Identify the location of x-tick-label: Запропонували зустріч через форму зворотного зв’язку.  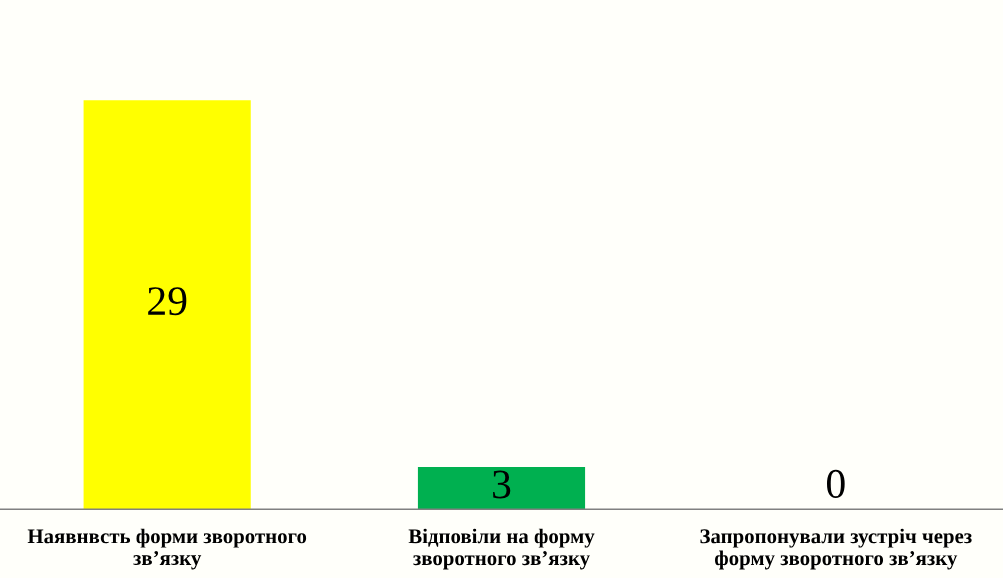
(836, 549).